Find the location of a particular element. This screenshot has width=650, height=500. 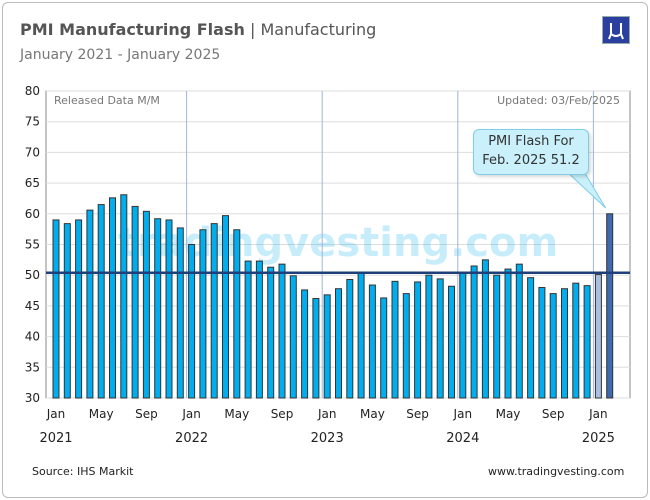

bar-feb-2024 is located at coordinates (474, 332).